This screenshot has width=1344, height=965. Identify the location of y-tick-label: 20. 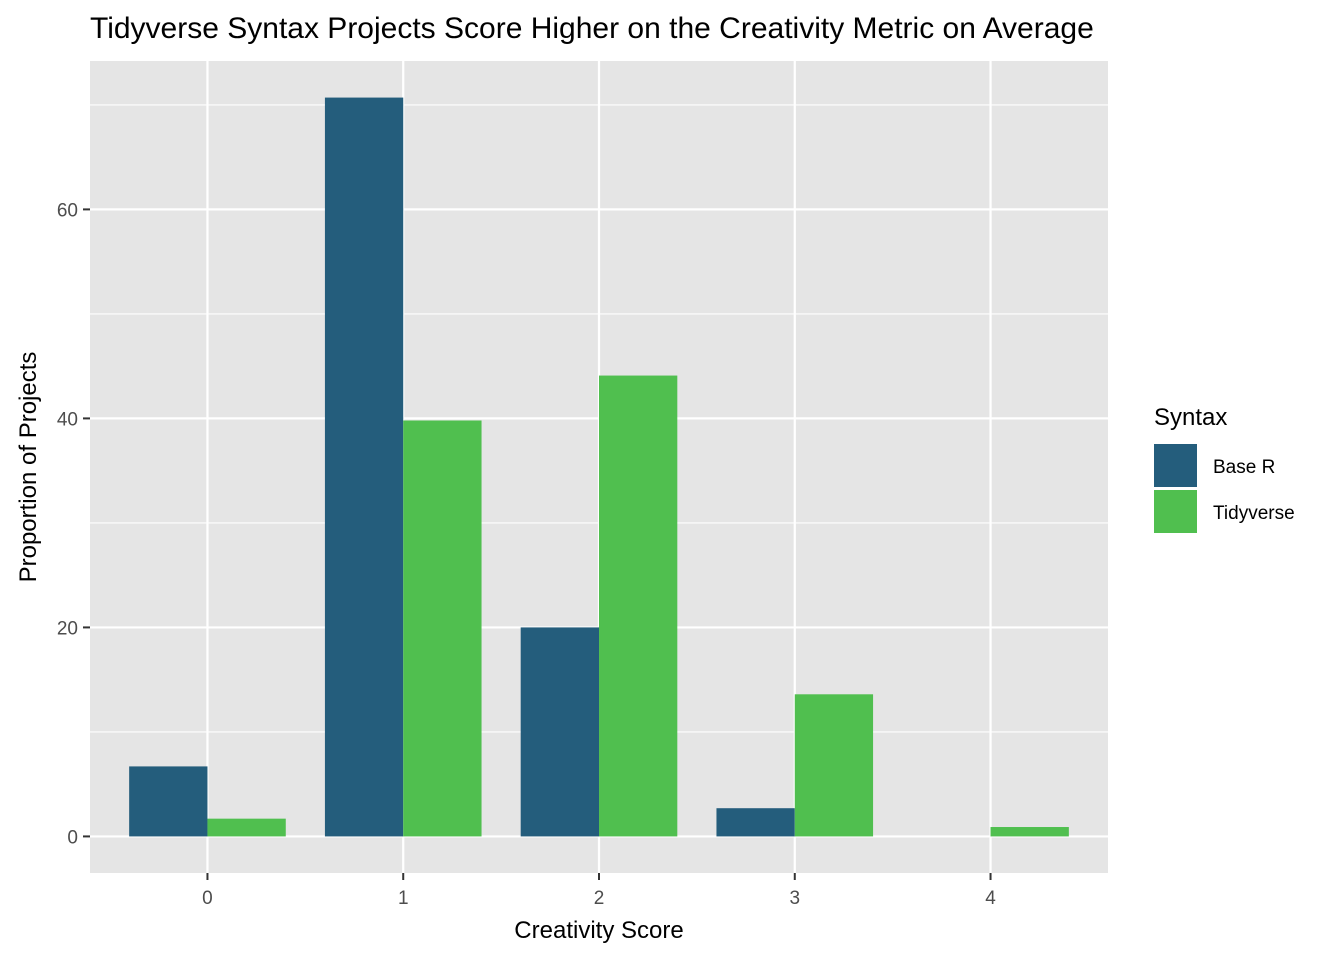
(67, 628).